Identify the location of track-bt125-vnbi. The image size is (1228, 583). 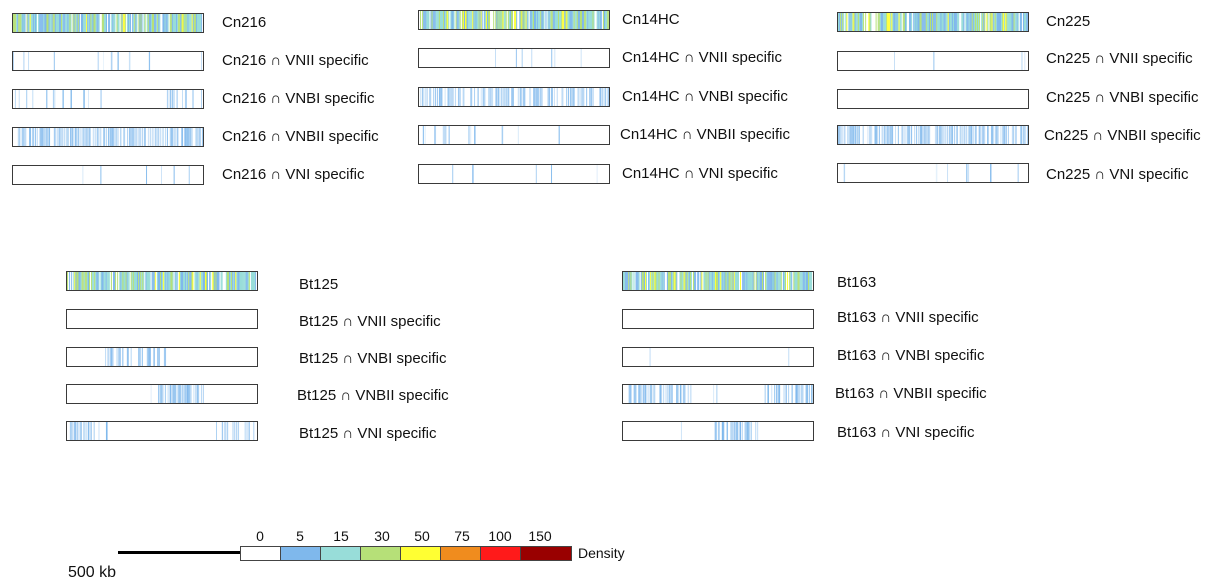
(162, 357).